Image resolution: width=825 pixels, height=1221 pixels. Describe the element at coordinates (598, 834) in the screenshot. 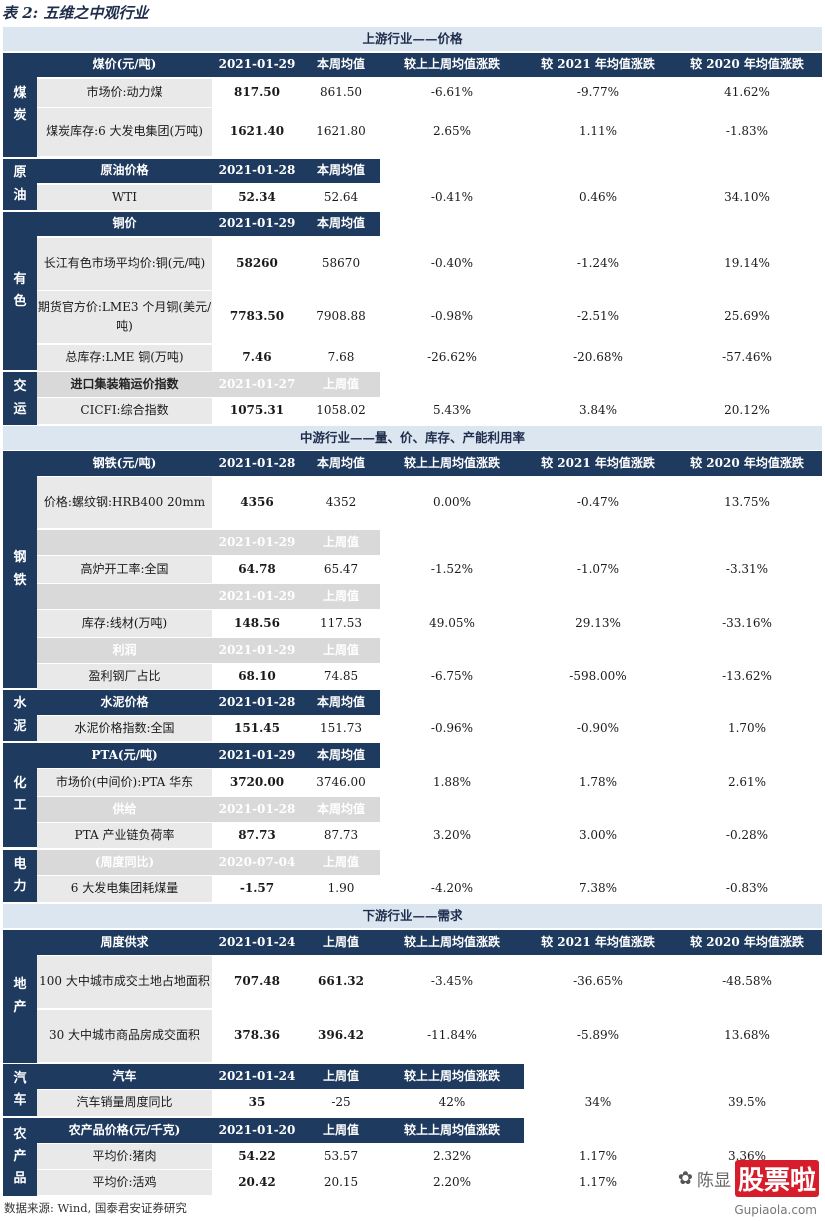

I see `row-vs2021: 3.00%` at that location.